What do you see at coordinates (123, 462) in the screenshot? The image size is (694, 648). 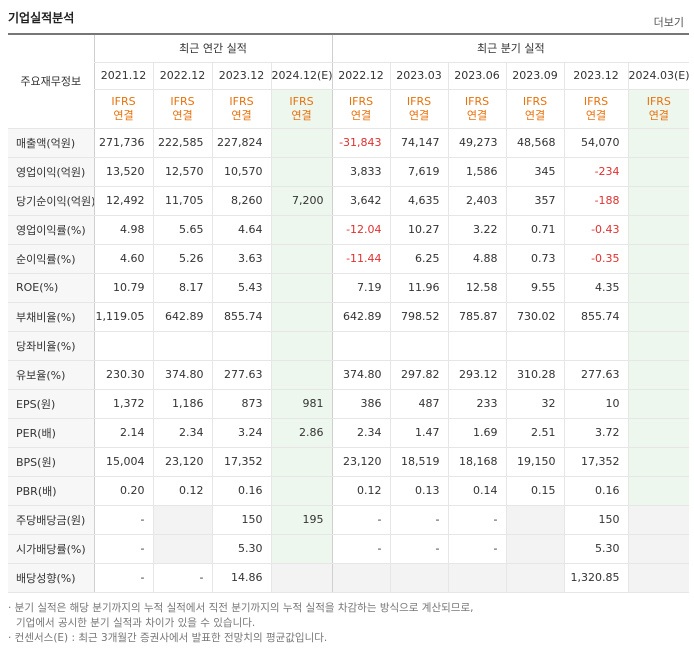 I see `table-cell: 15,004` at bounding box center [123, 462].